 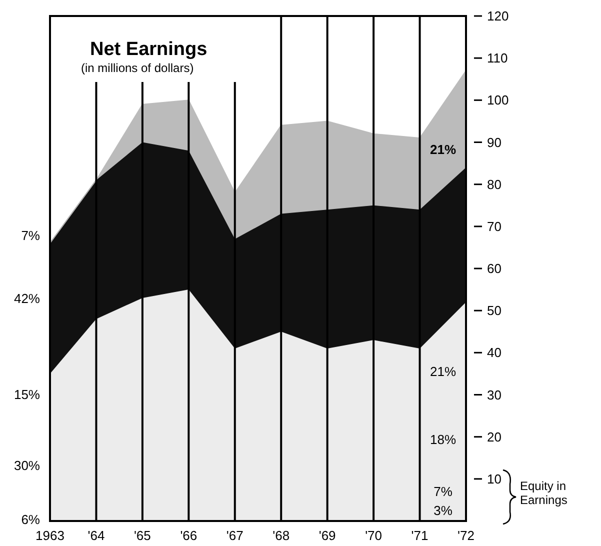 I want to click on annotation: 3%, so click(x=443, y=510).